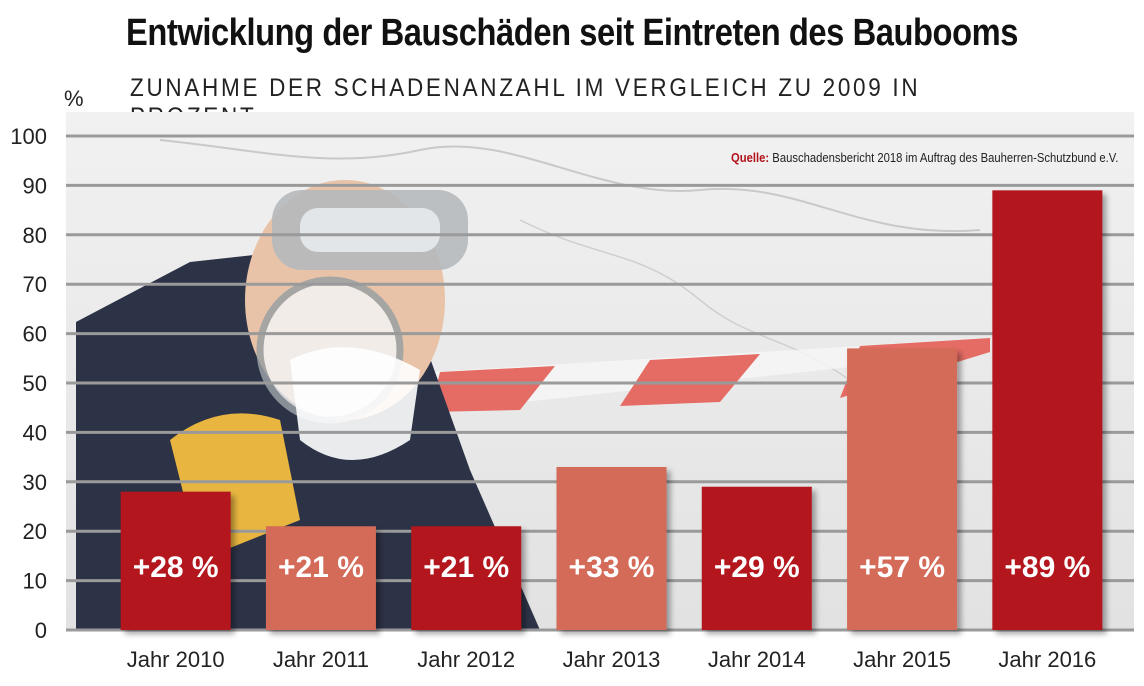  Describe the element at coordinates (321, 659) in the screenshot. I see `x-tick-label: Jahr 2011` at that location.